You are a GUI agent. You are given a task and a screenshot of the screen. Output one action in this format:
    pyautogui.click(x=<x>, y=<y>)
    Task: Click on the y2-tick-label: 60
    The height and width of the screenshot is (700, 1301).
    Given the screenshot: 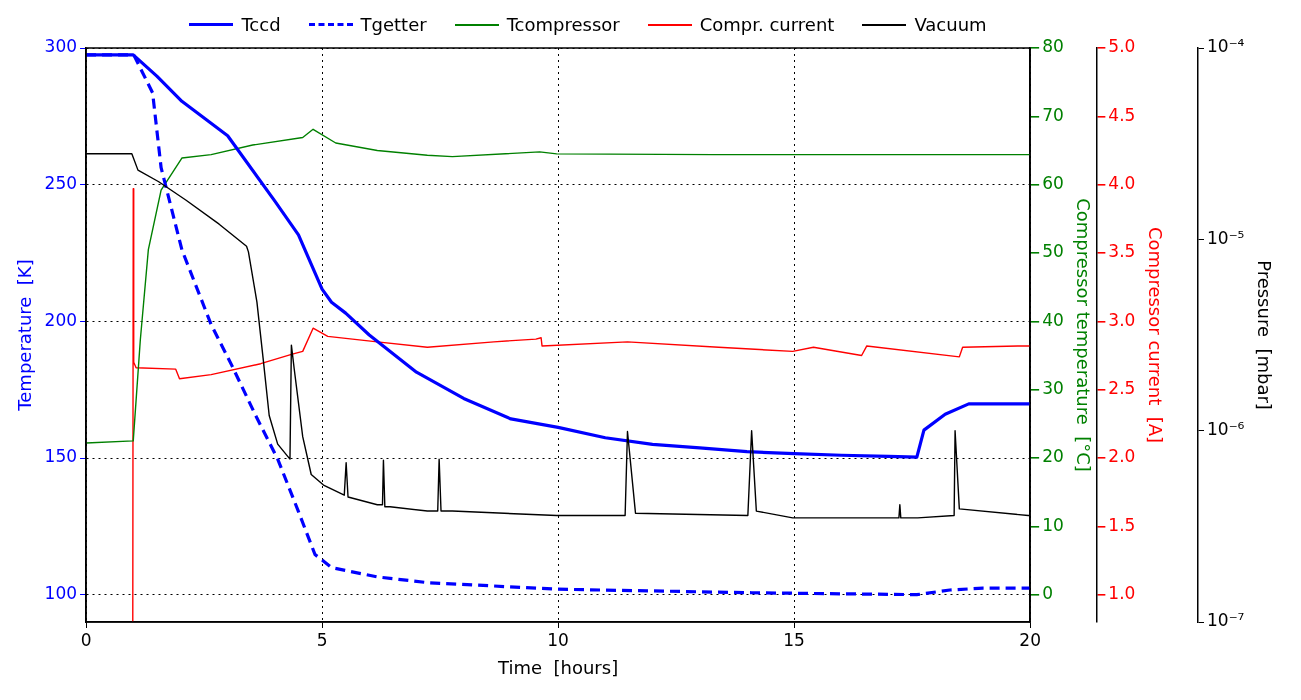 What is the action you would take?
    pyautogui.click(x=1053, y=183)
    